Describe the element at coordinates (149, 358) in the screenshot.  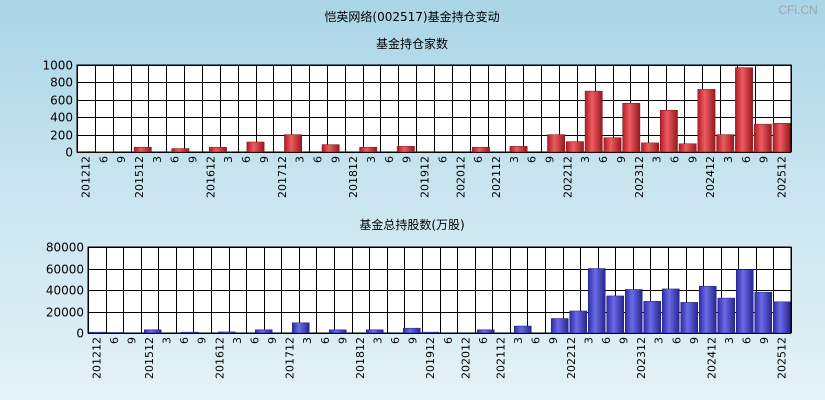
I see `x-tick-label: 201512` at that location.